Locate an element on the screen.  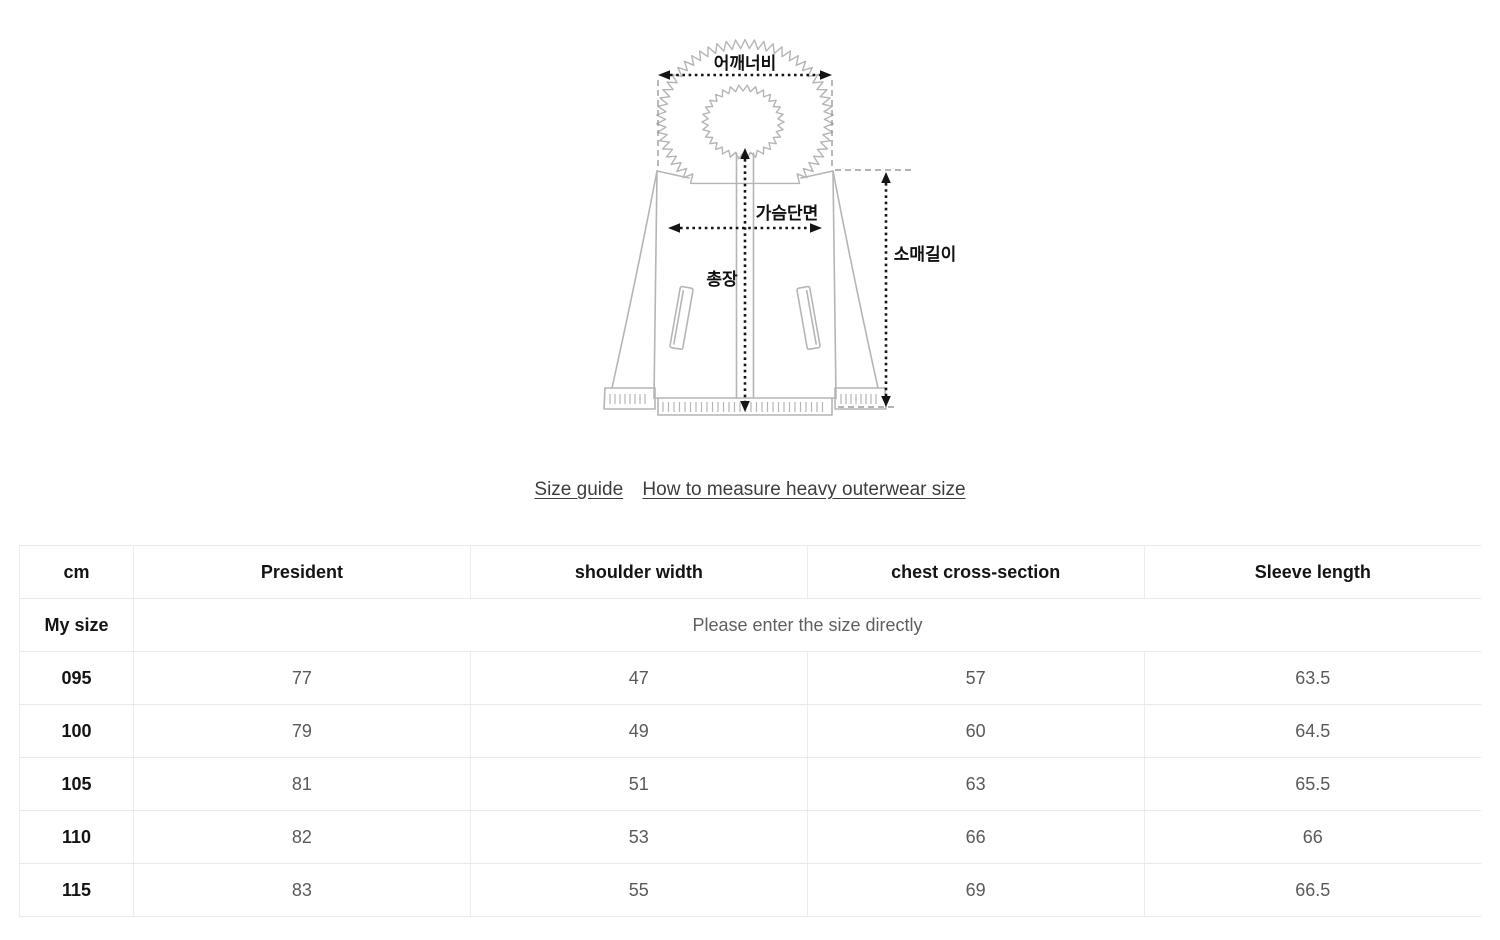
cell-shoulder-width: 47 is located at coordinates (638, 678).